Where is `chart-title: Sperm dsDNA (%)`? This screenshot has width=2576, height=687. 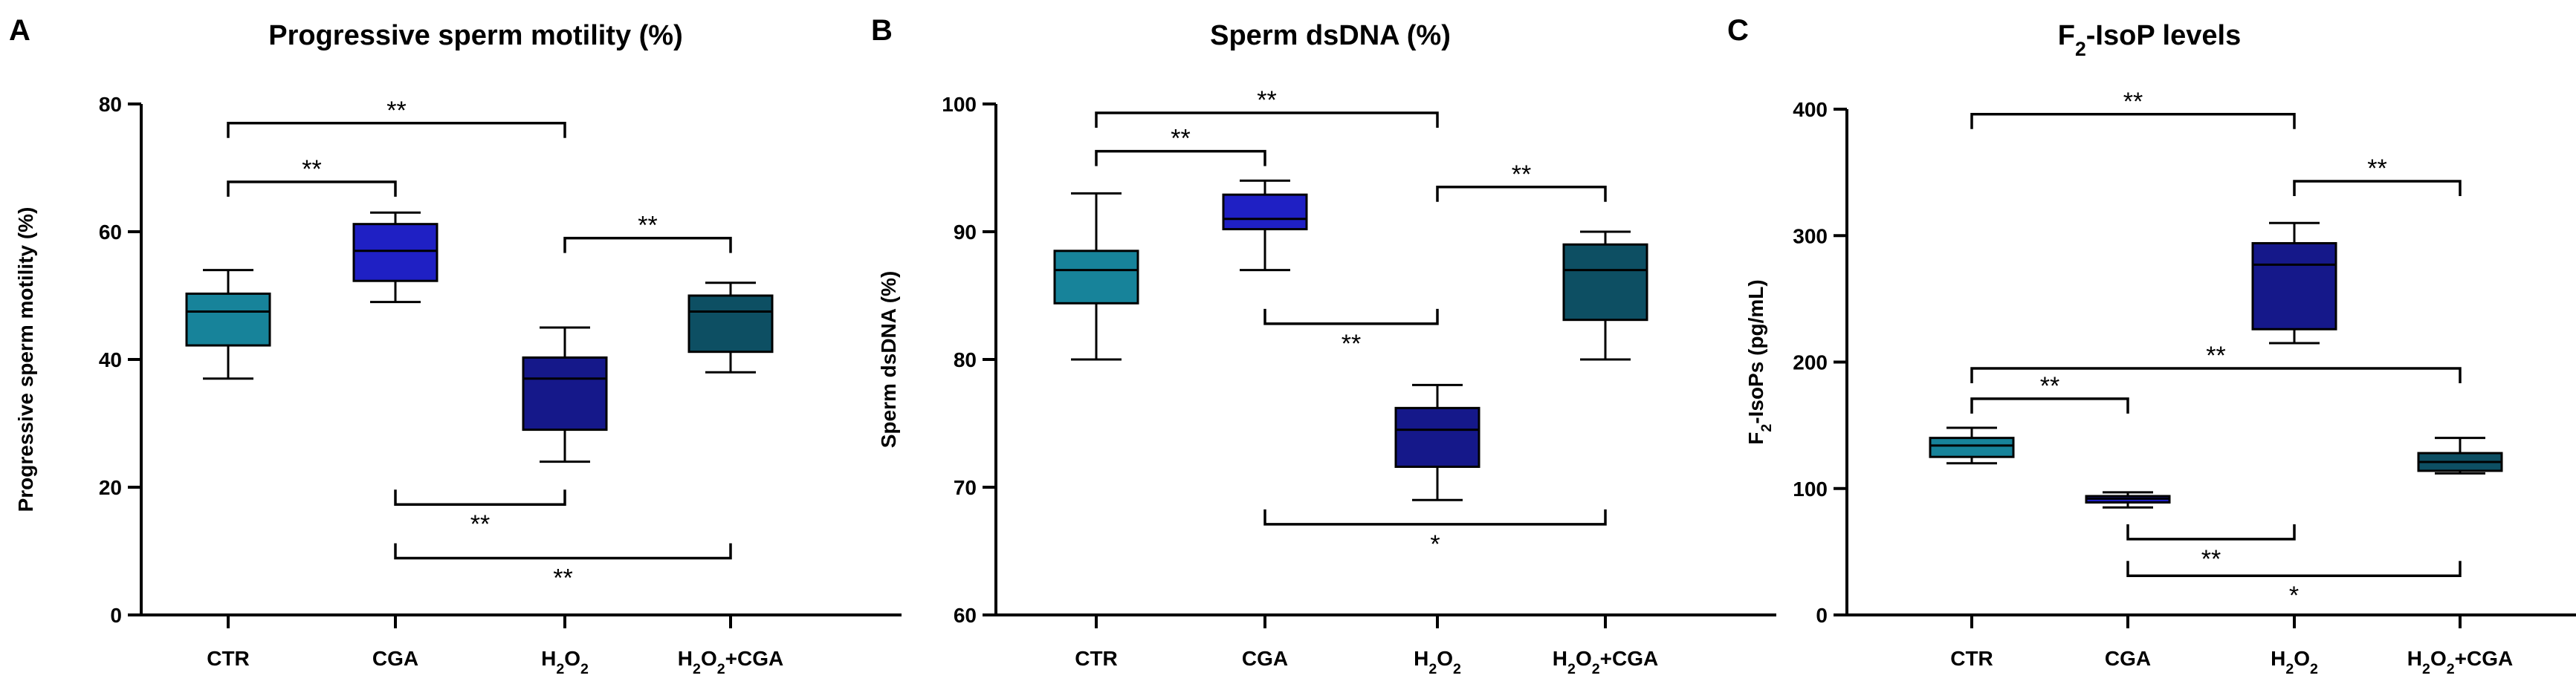
chart-title: Sperm dsDNA (%) is located at coordinates (1330, 35).